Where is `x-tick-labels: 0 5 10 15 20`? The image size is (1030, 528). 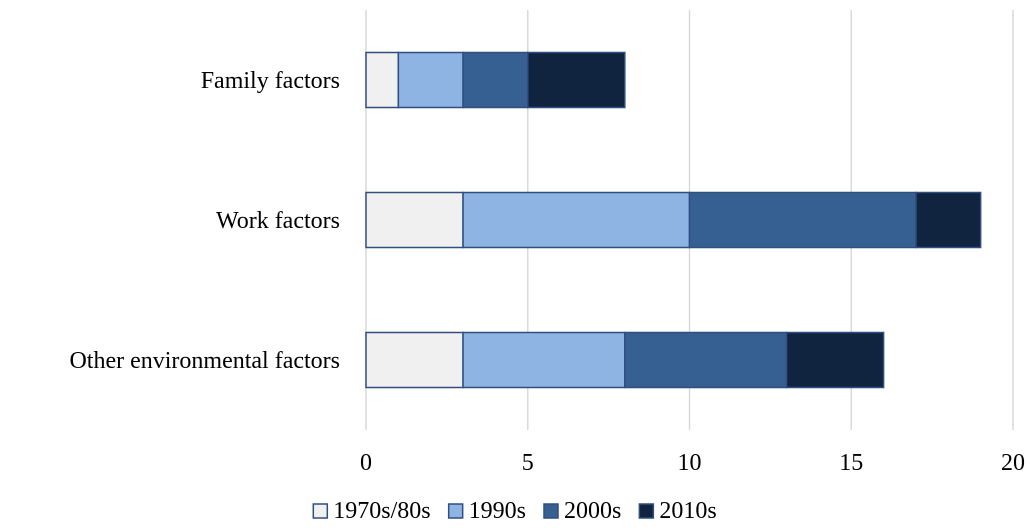 x-tick-labels: 0 5 10 15 20 is located at coordinates (692, 463).